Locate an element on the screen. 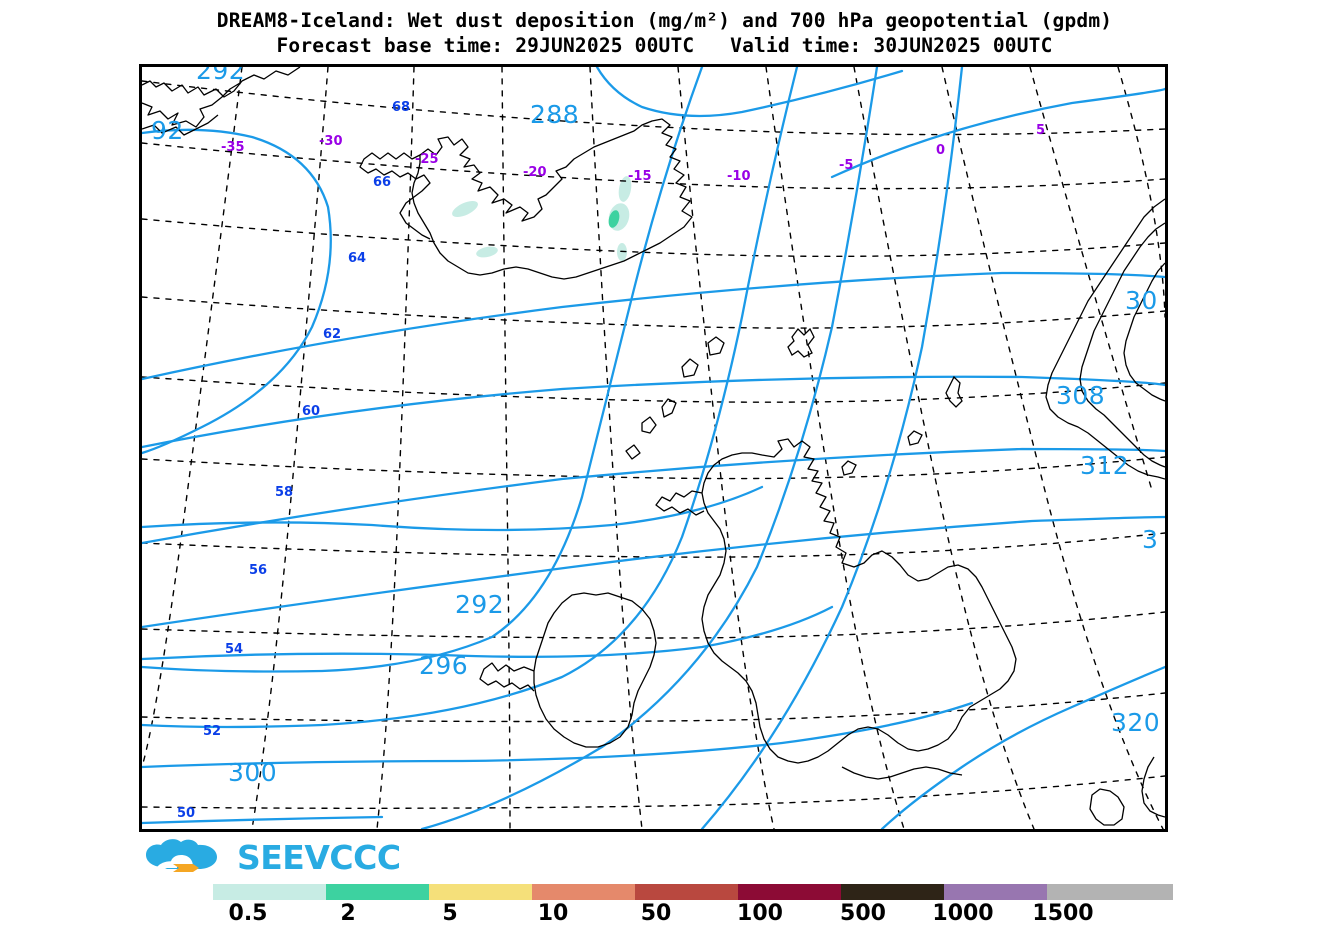 This screenshot has height=926, width=1329. contour-label-92-2: 92 is located at coordinates (167, 130).